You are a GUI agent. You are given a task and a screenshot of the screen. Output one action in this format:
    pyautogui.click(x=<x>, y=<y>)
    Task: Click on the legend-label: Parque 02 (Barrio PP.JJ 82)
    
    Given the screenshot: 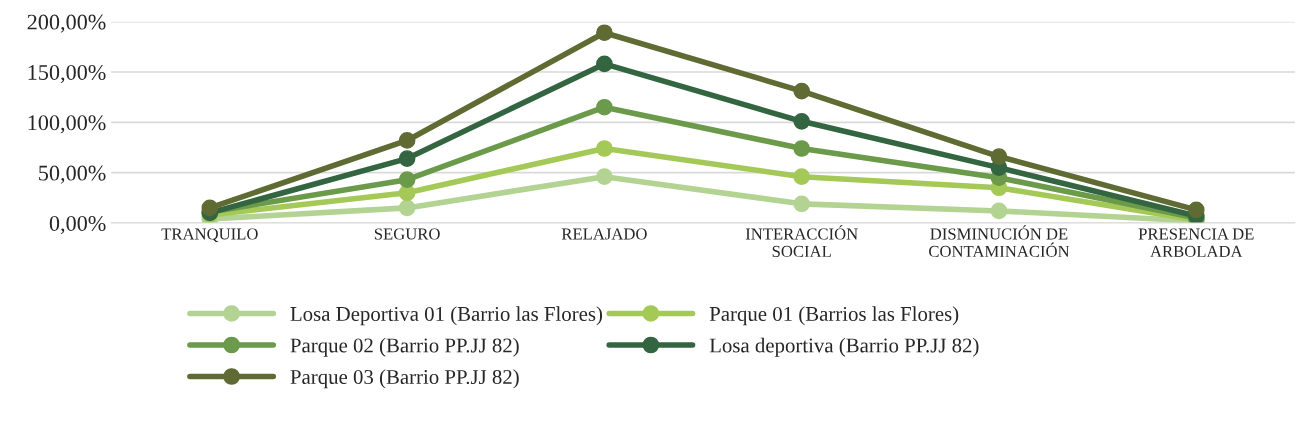 What is the action you would take?
    pyautogui.click(x=404, y=347)
    